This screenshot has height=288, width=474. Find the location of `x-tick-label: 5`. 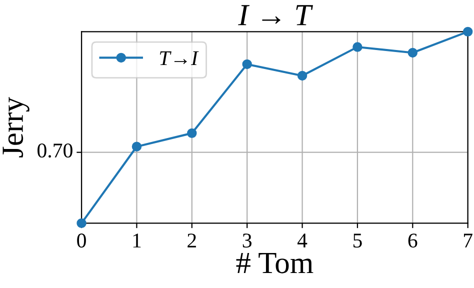

x-tick-label: 5 is located at coordinates (357, 241).